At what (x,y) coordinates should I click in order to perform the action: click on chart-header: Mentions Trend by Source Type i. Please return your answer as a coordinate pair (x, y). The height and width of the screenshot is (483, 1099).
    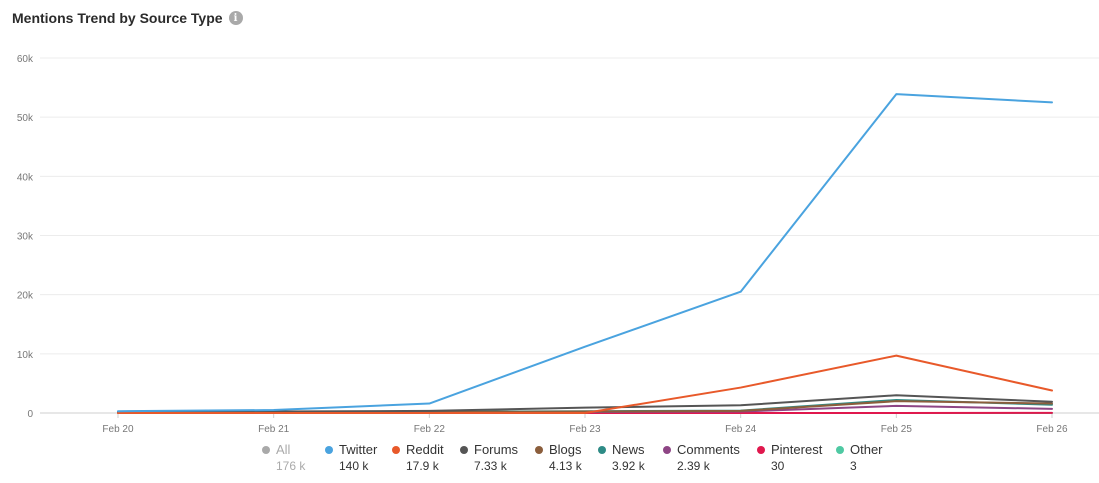
    Looking at the image, I should click on (127, 18).